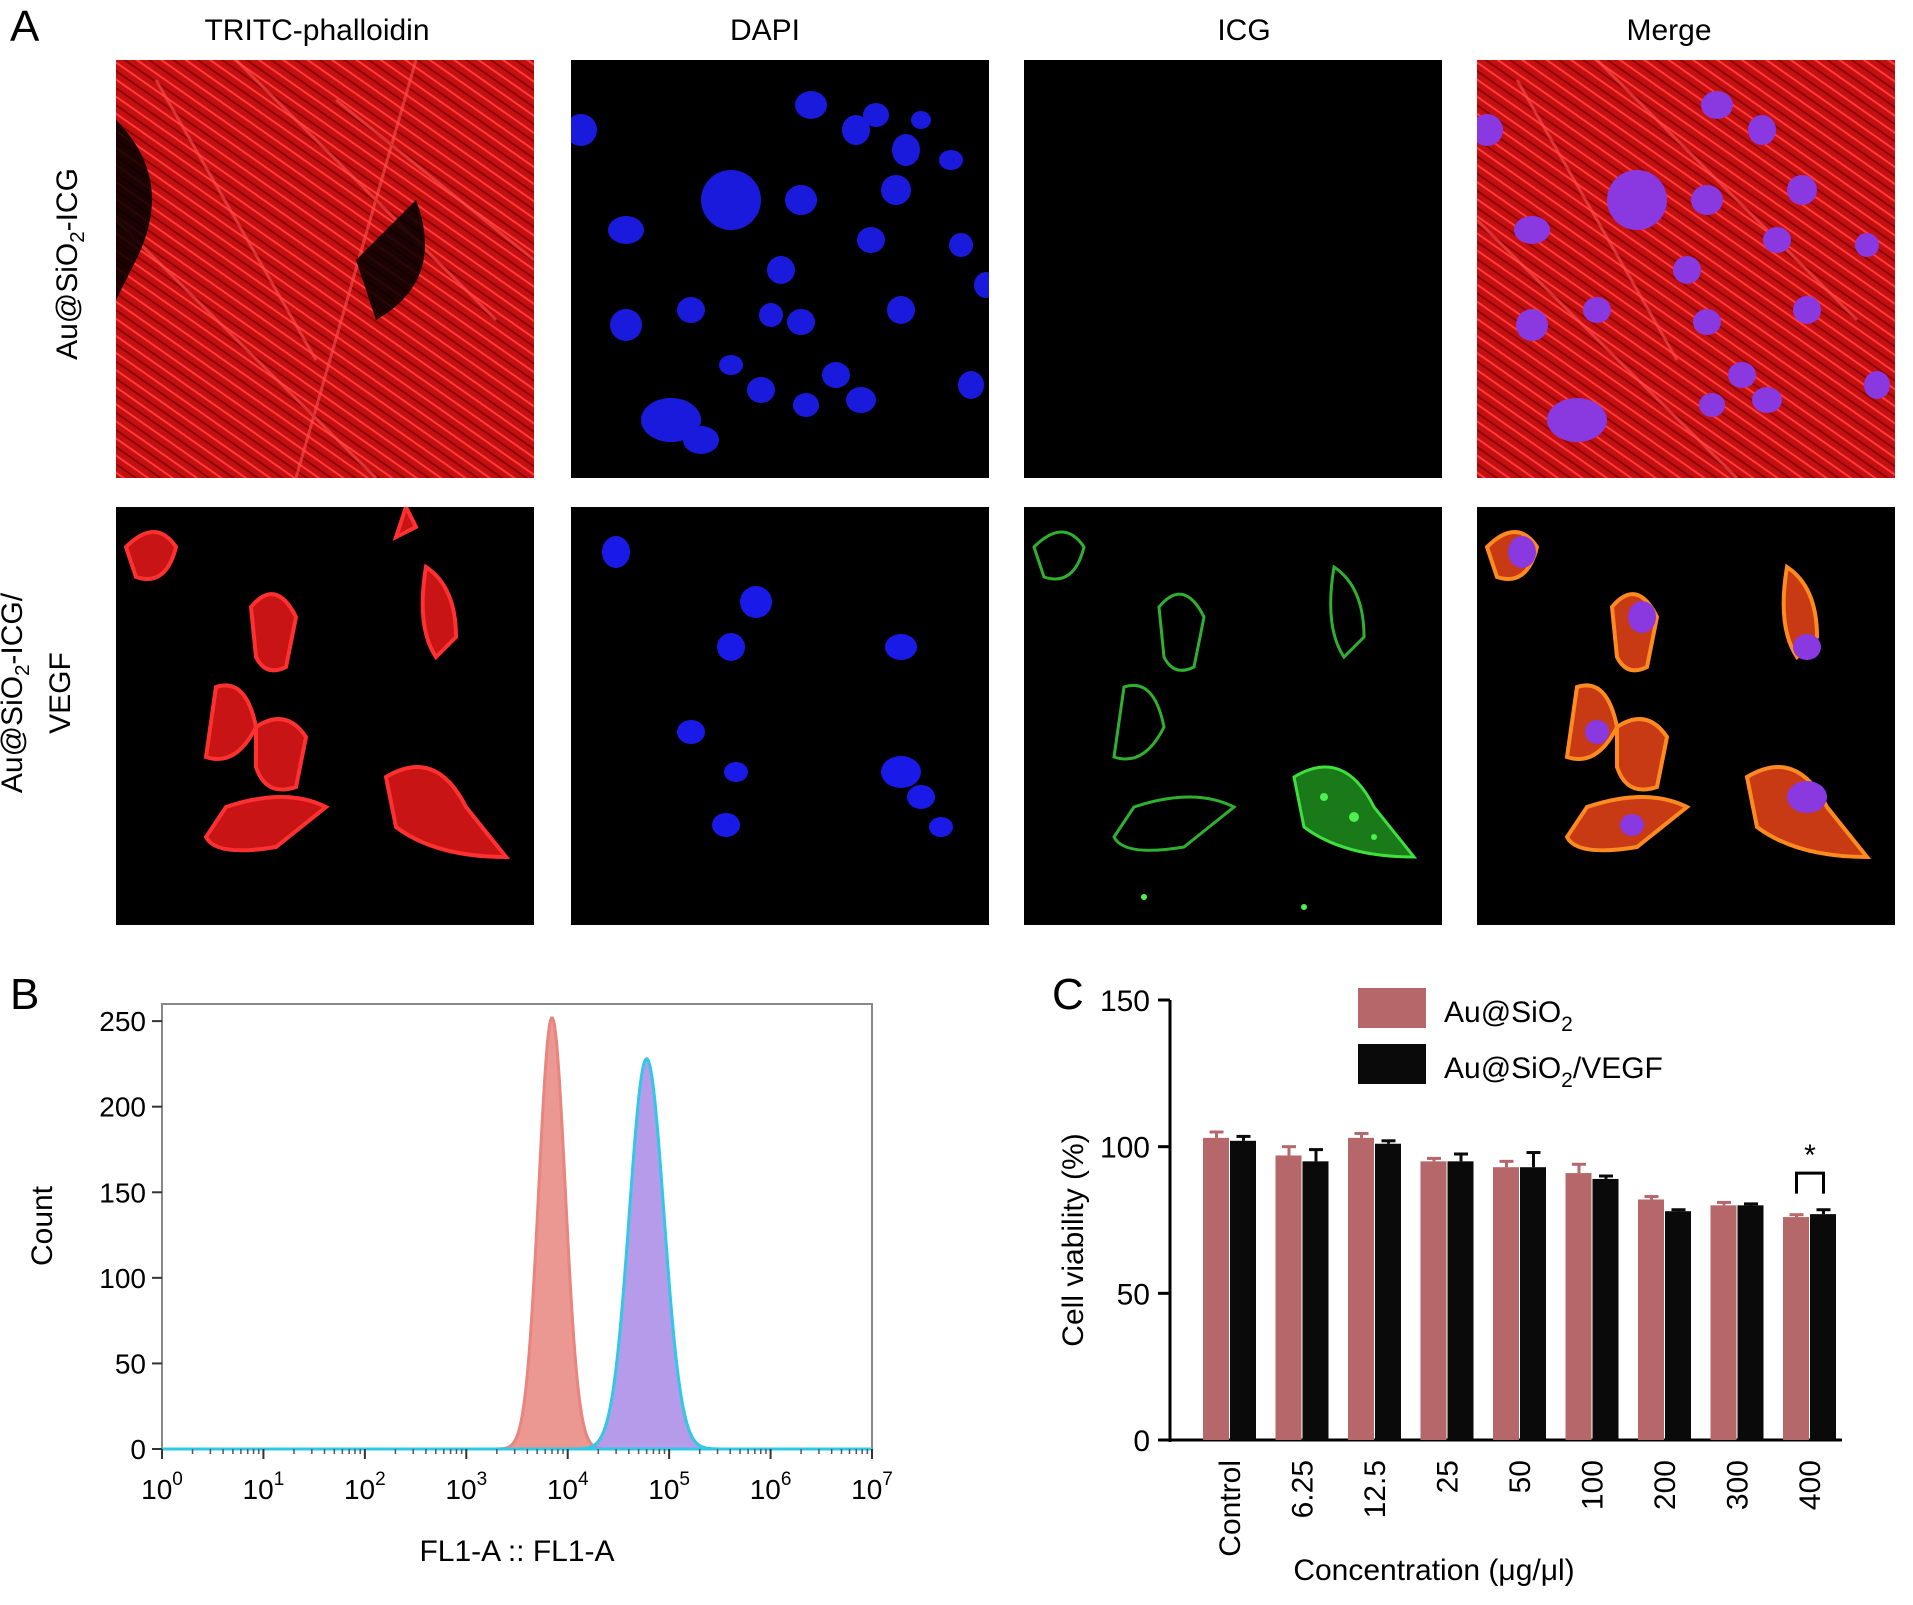 Image resolution: width=1913 pixels, height=1605 pixels. What do you see at coordinates (1810, 1485) in the screenshot?
I see `viability-x-tick-label: 400` at bounding box center [1810, 1485].